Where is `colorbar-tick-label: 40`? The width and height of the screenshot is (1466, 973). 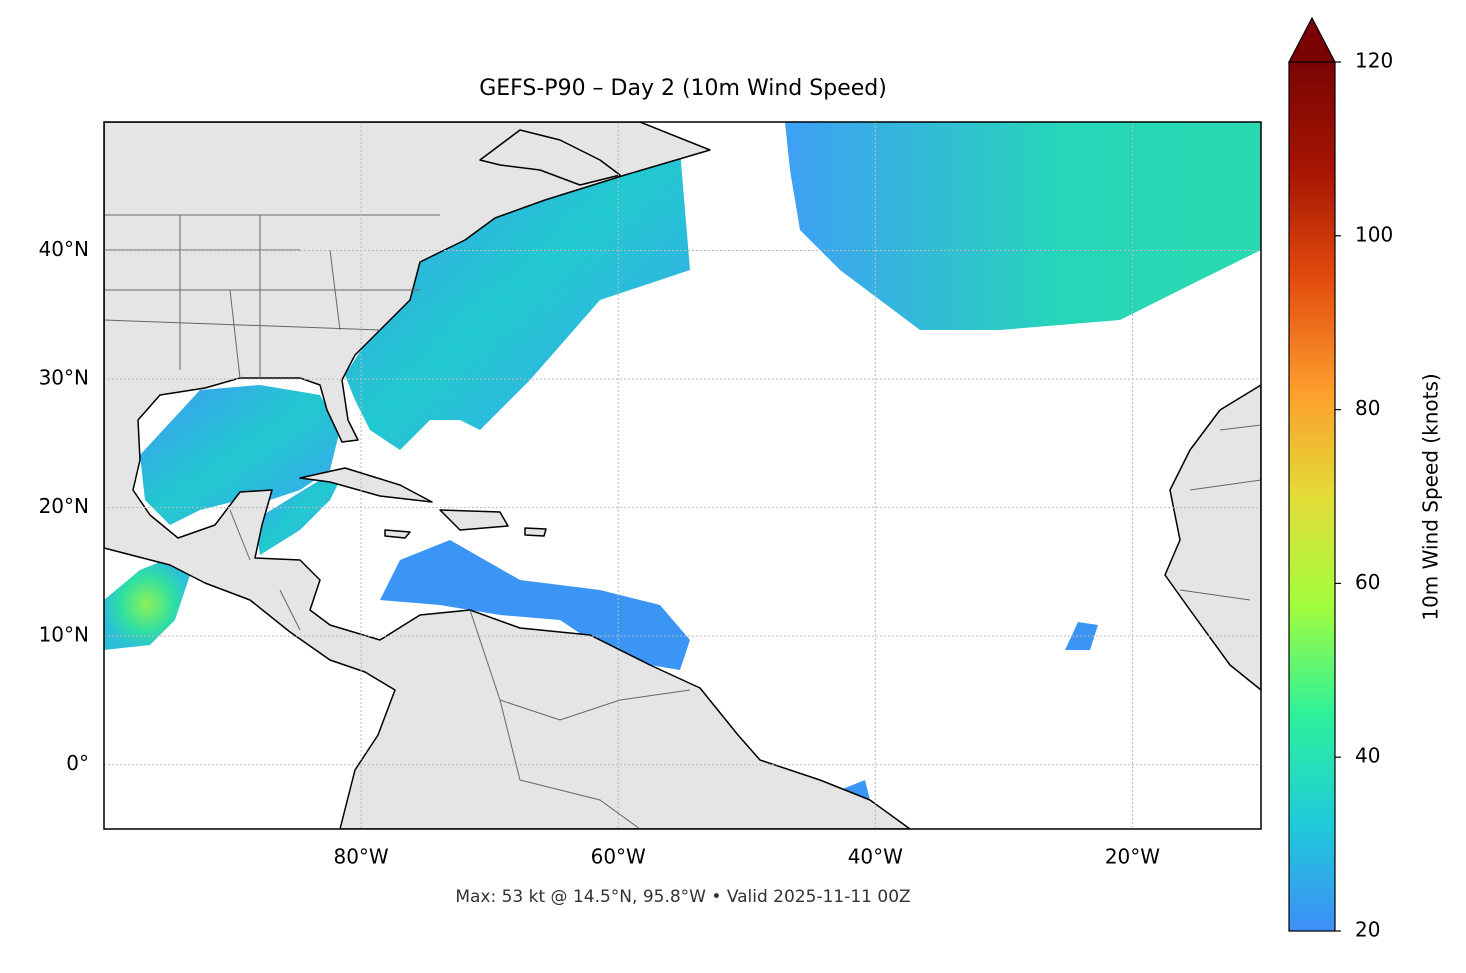 colorbar-tick-label: 40 is located at coordinates (1367, 756).